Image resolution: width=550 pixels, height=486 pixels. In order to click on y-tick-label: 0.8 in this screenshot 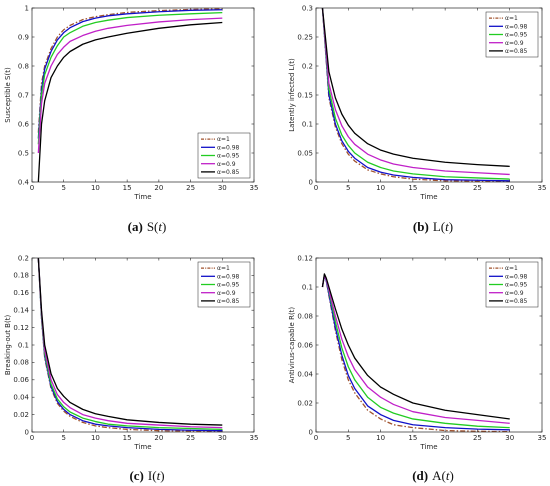, I will do `click(23, 66)`.